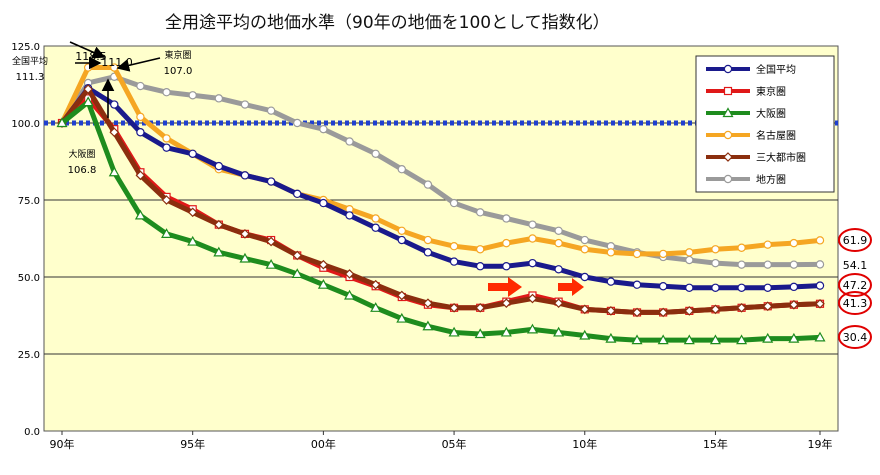 This screenshot has height=475, width=880. I want to click on x-tick-label: 05年, so click(454, 444).